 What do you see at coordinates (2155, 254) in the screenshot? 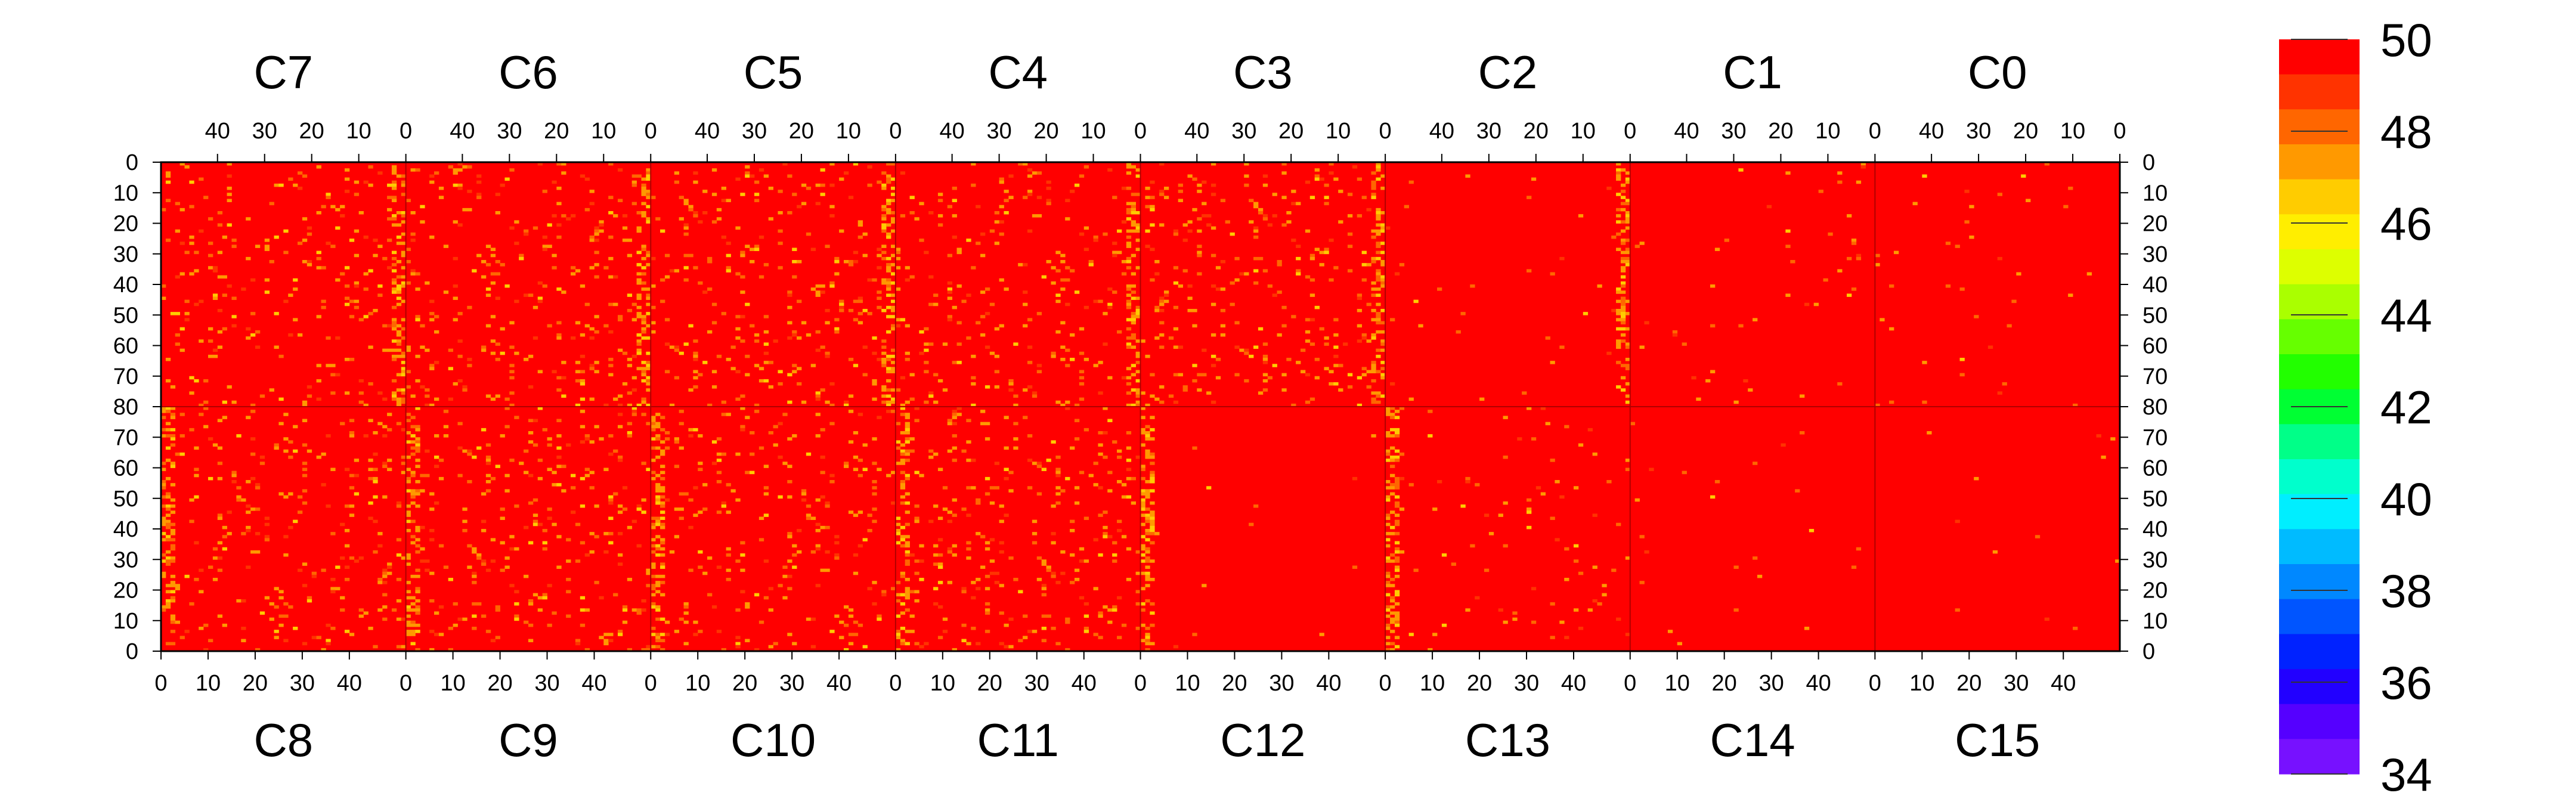
I see `right-row-tick-label: 30` at bounding box center [2155, 254].